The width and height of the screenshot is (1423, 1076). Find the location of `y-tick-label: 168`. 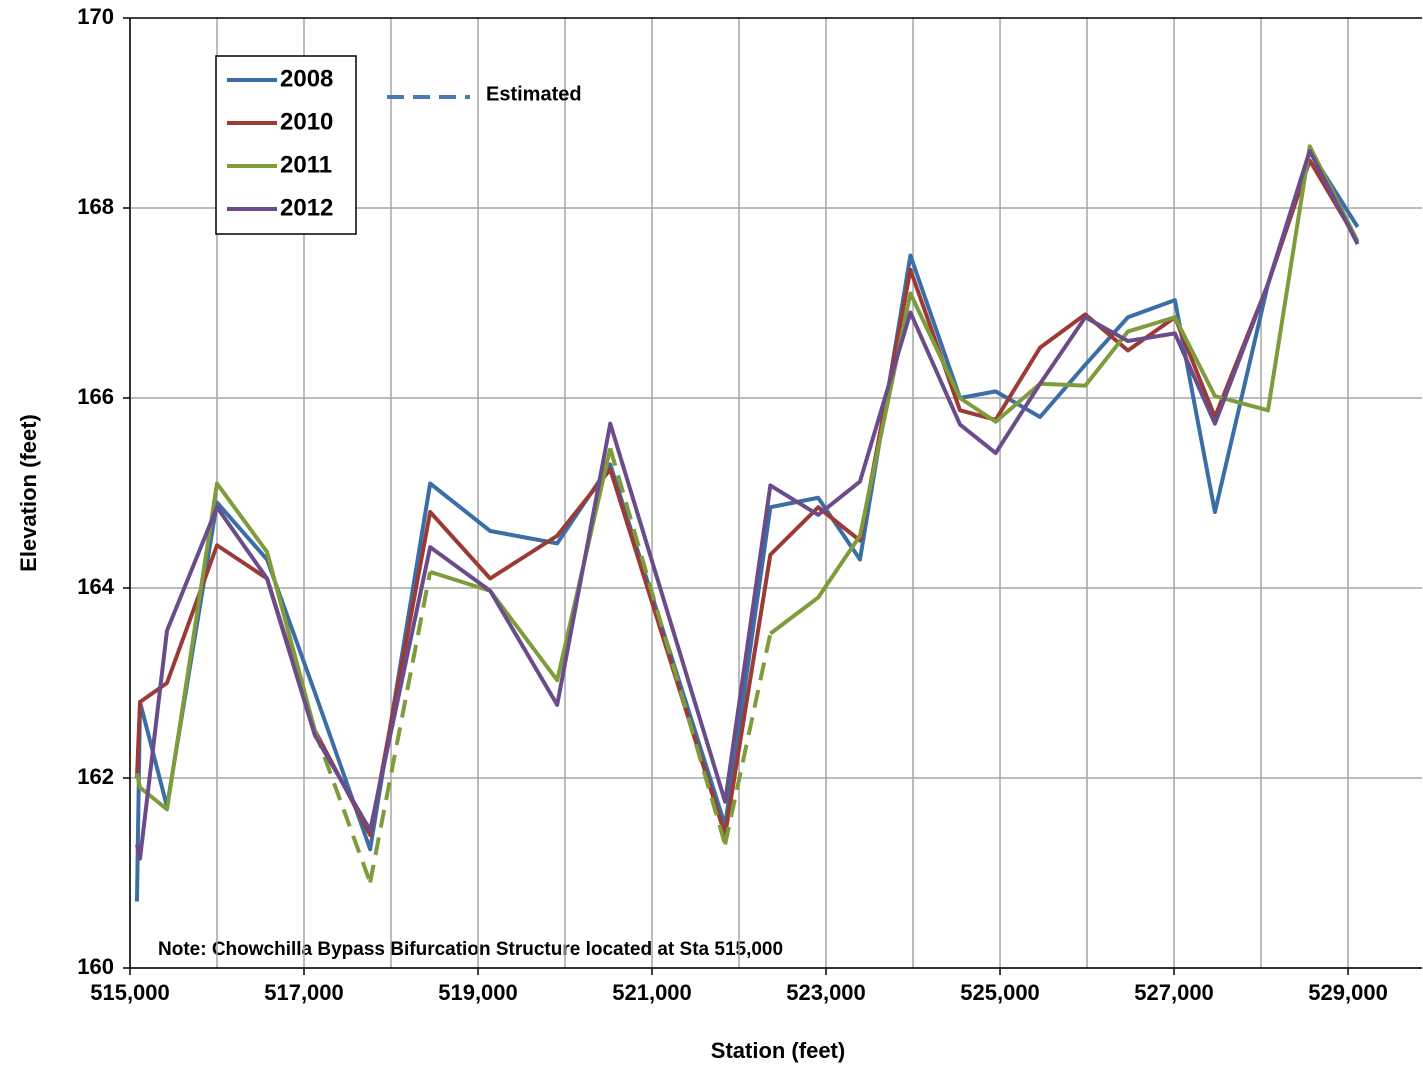

y-tick-label: 168 is located at coordinates (95, 206).